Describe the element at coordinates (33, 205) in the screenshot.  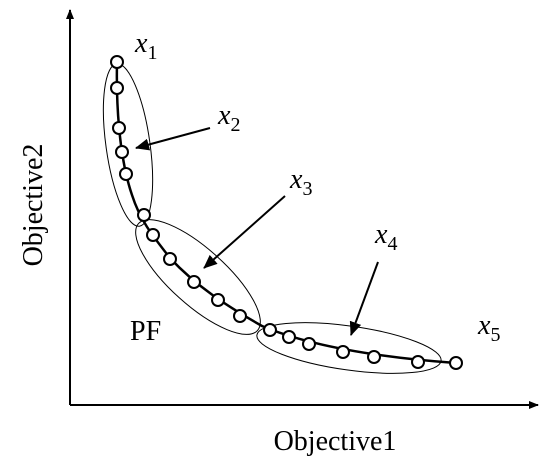
I see `y-axis-label: Objective2` at that location.